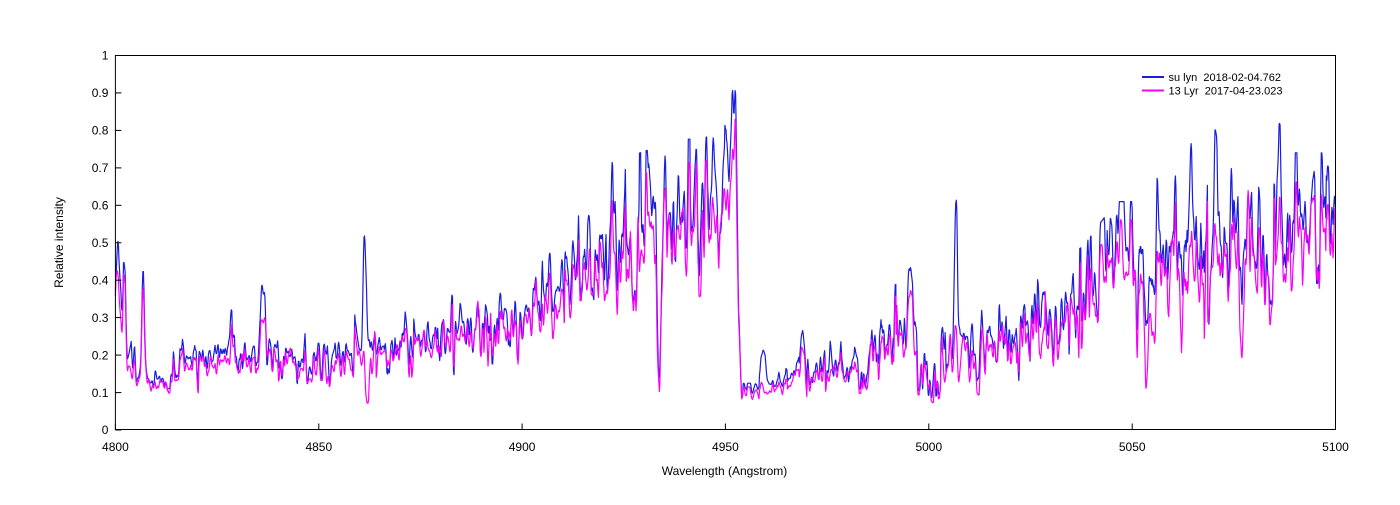 This screenshot has width=1400, height=505. I want to click on svg-text: 0.5, so click(100, 243).